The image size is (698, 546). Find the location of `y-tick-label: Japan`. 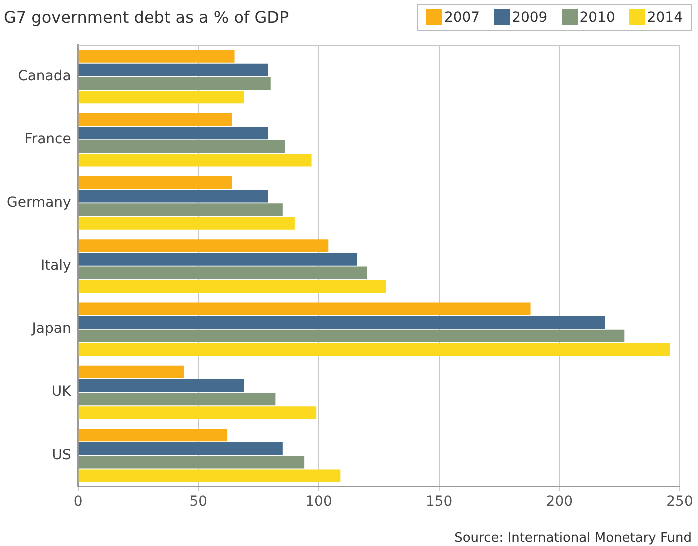

y-tick-label: Japan is located at coordinates (51, 329).